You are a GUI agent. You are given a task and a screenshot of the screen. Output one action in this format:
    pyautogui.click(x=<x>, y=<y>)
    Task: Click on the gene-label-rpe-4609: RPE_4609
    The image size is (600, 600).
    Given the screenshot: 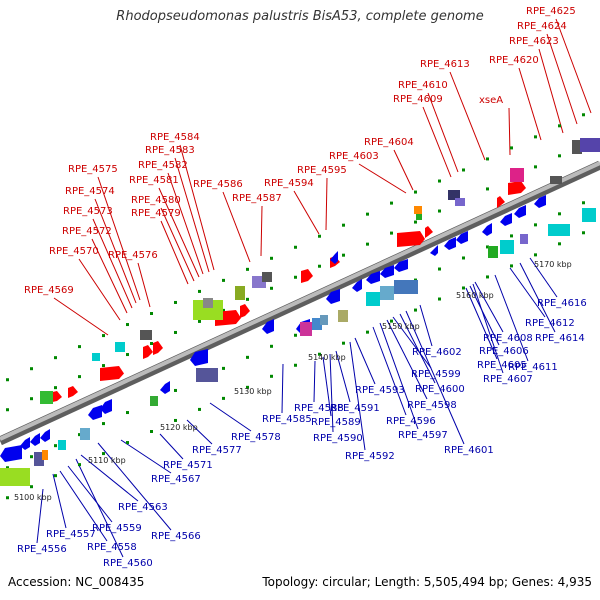 What is the action you would take?
    pyautogui.click(x=418, y=99)
    